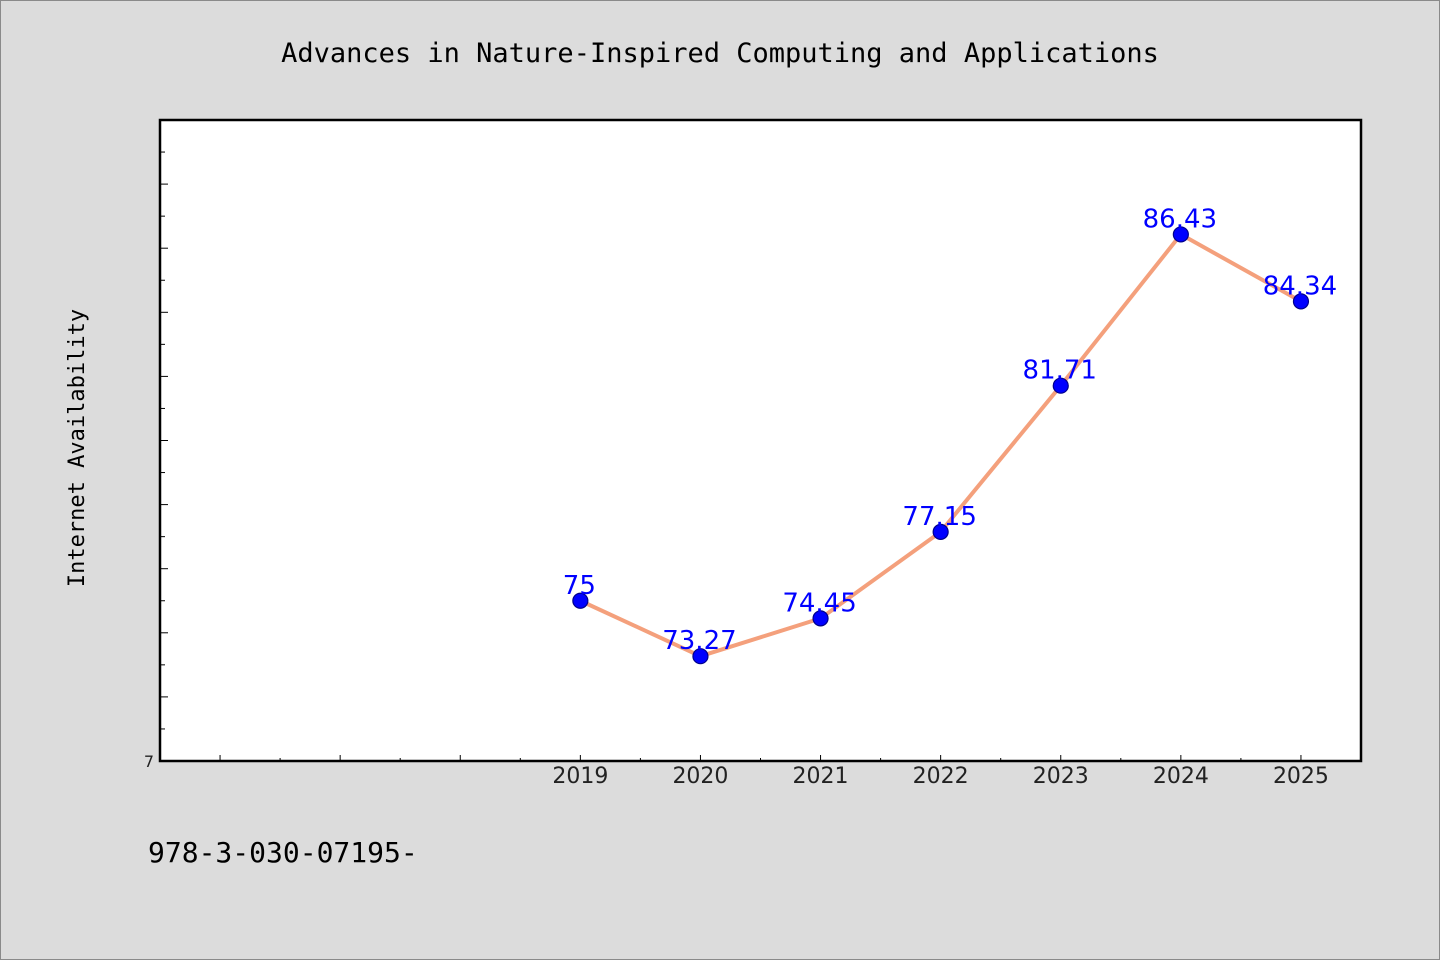  Describe the element at coordinates (700, 776) in the screenshot. I see `x-tick-label: 2020` at that location.